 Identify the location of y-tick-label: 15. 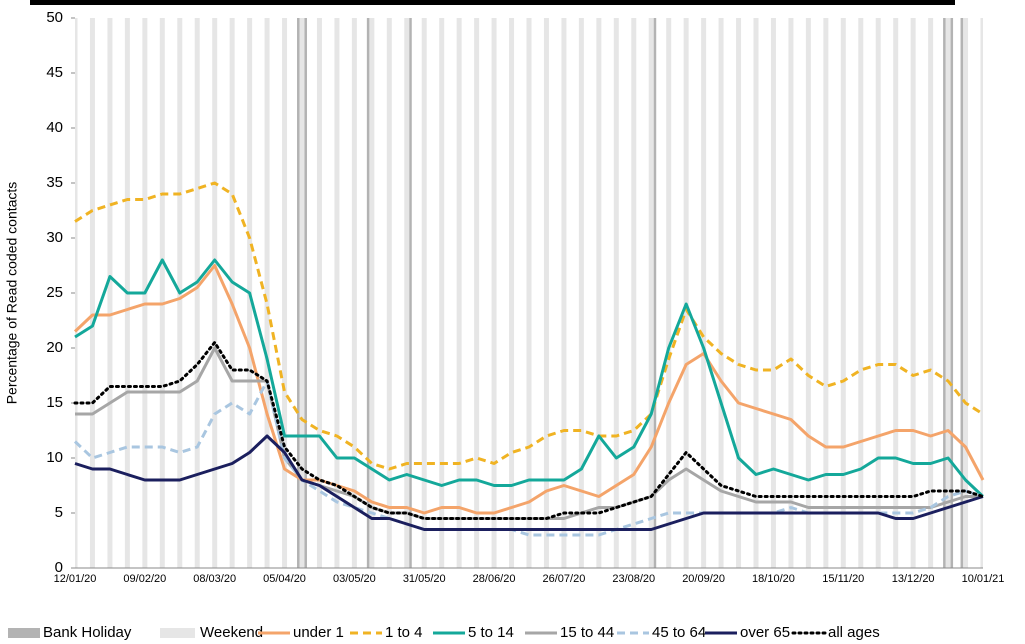
(54, 402).